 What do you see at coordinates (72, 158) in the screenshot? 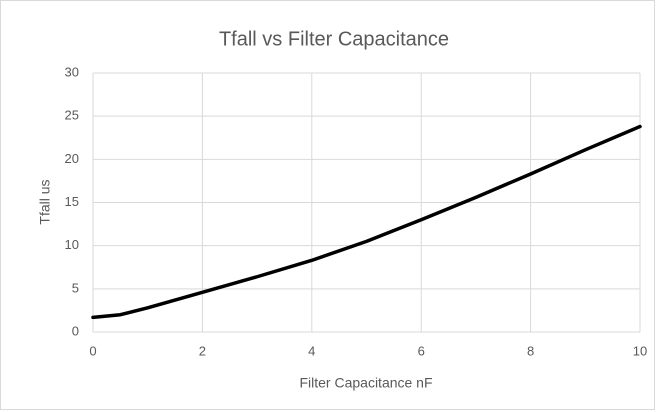
I see `y-tick-label: 20` at bounding box center [72, 158].